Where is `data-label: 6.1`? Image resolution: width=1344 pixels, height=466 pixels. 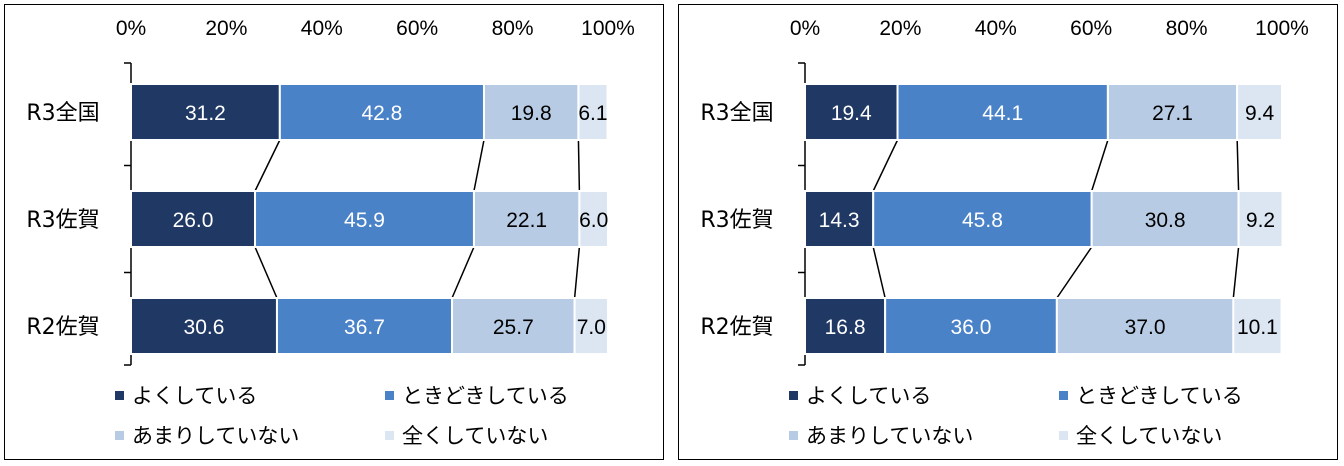
data-label: 6.1 is located at coordinates (592, 113).